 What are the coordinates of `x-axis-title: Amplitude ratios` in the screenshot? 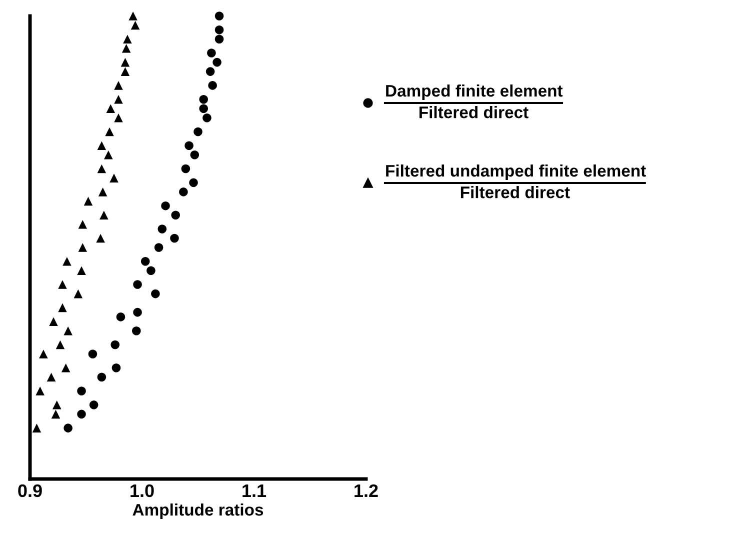 It's located at (198, 511).